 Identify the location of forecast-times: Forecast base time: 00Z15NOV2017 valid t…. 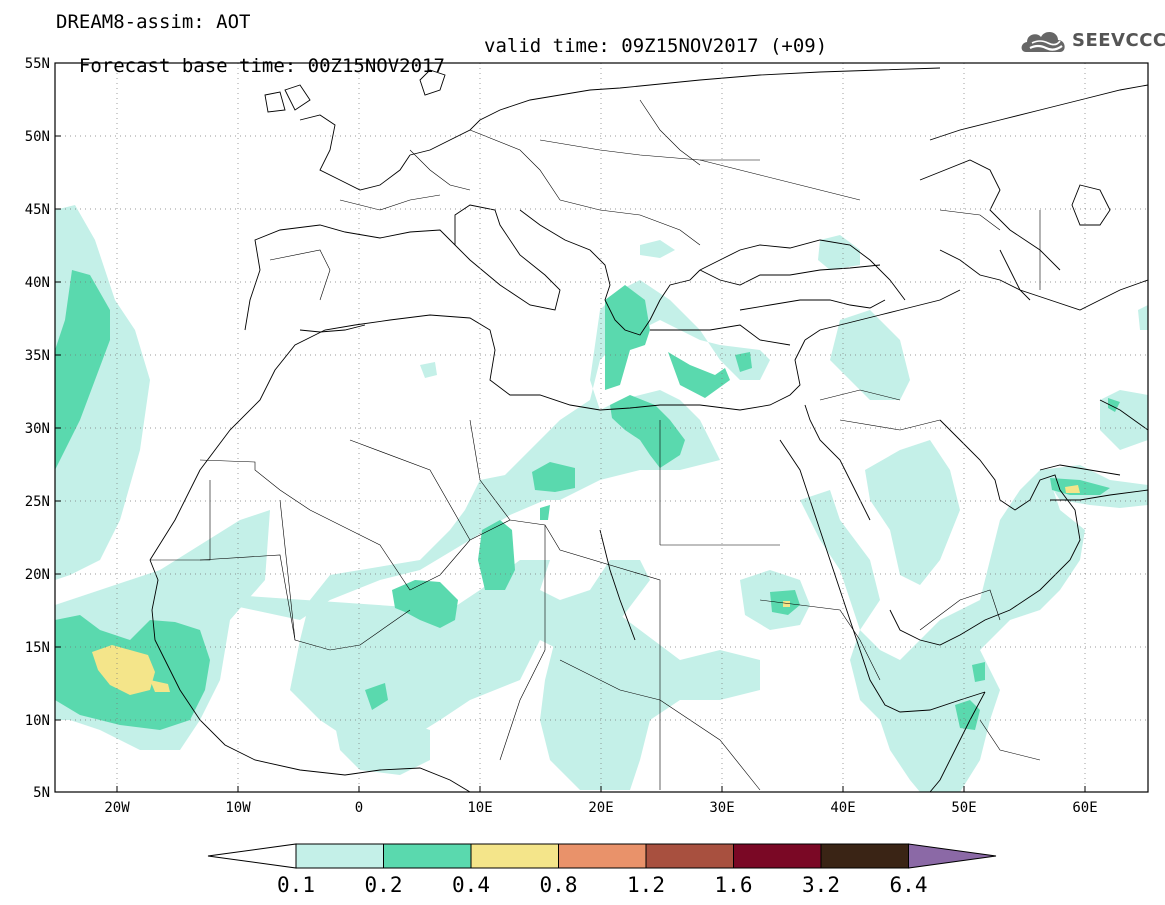
(441, 66).